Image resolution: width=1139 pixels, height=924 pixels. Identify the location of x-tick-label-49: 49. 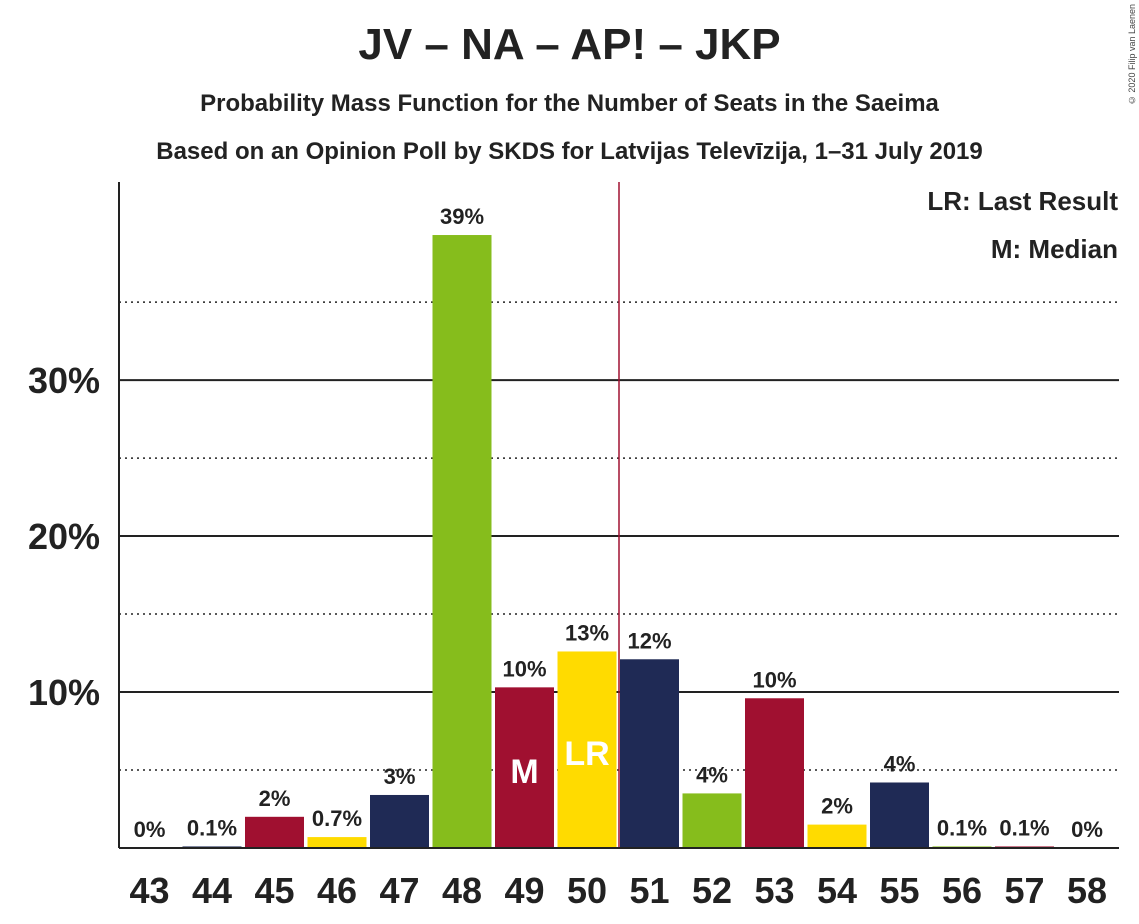
(524, 890).